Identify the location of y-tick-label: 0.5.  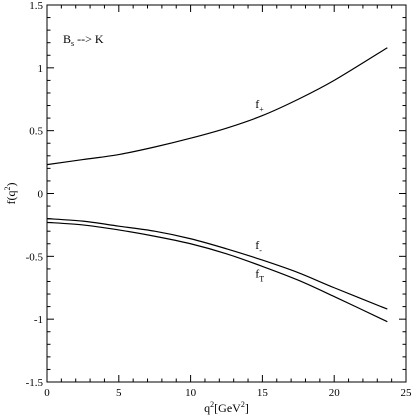
(36, 132).